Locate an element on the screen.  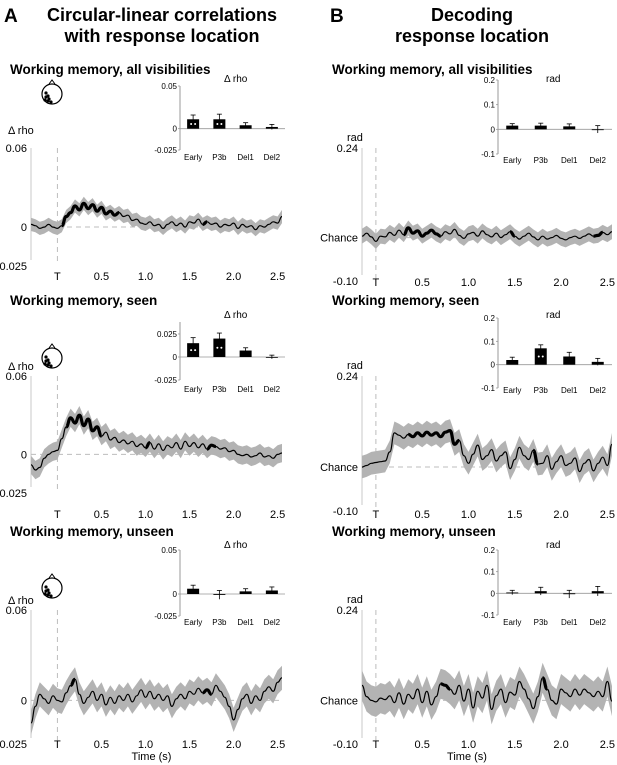
head-outline is located at coordinates (52, 358).